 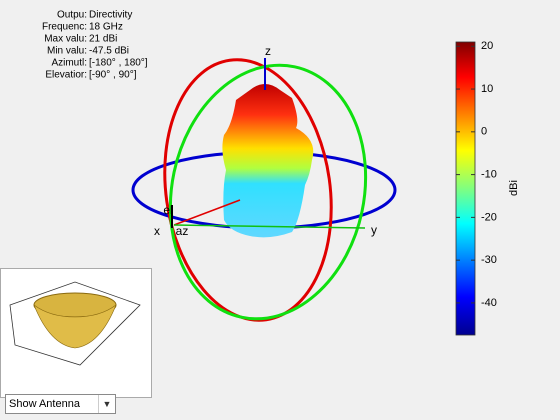 I want to click on x-axis, so click(x=207, y=212).